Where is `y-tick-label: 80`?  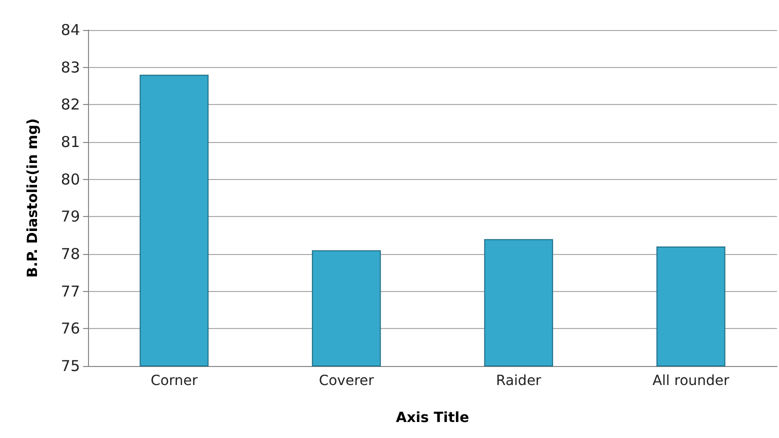
y-tick-label: 80 is located at coordinates (70, 179).